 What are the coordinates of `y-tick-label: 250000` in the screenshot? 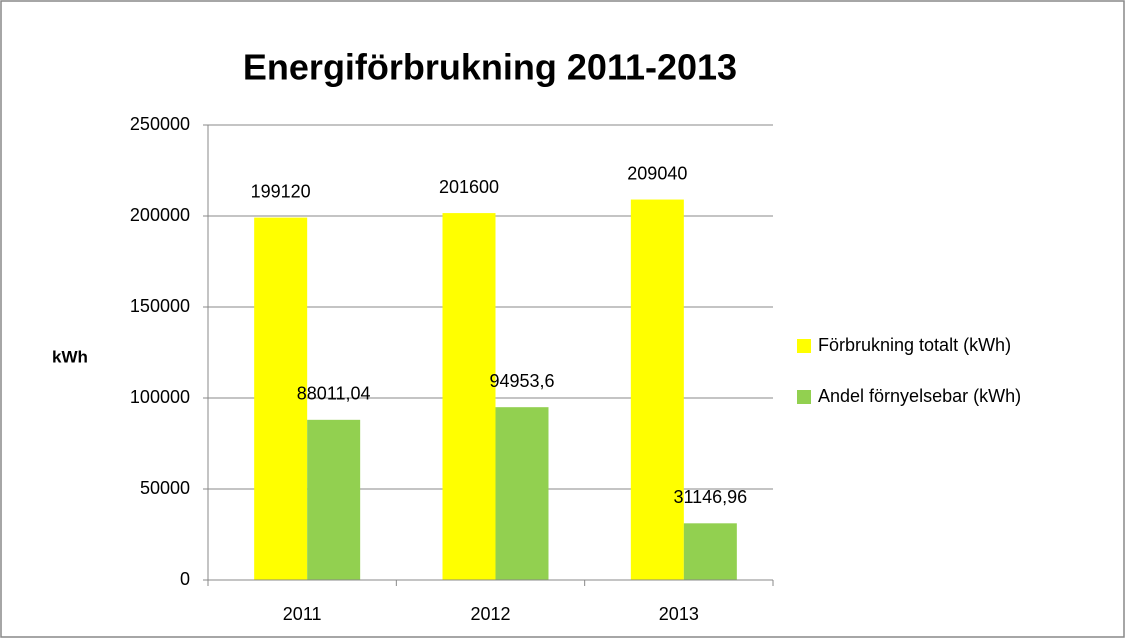 It's located at (160, 124).